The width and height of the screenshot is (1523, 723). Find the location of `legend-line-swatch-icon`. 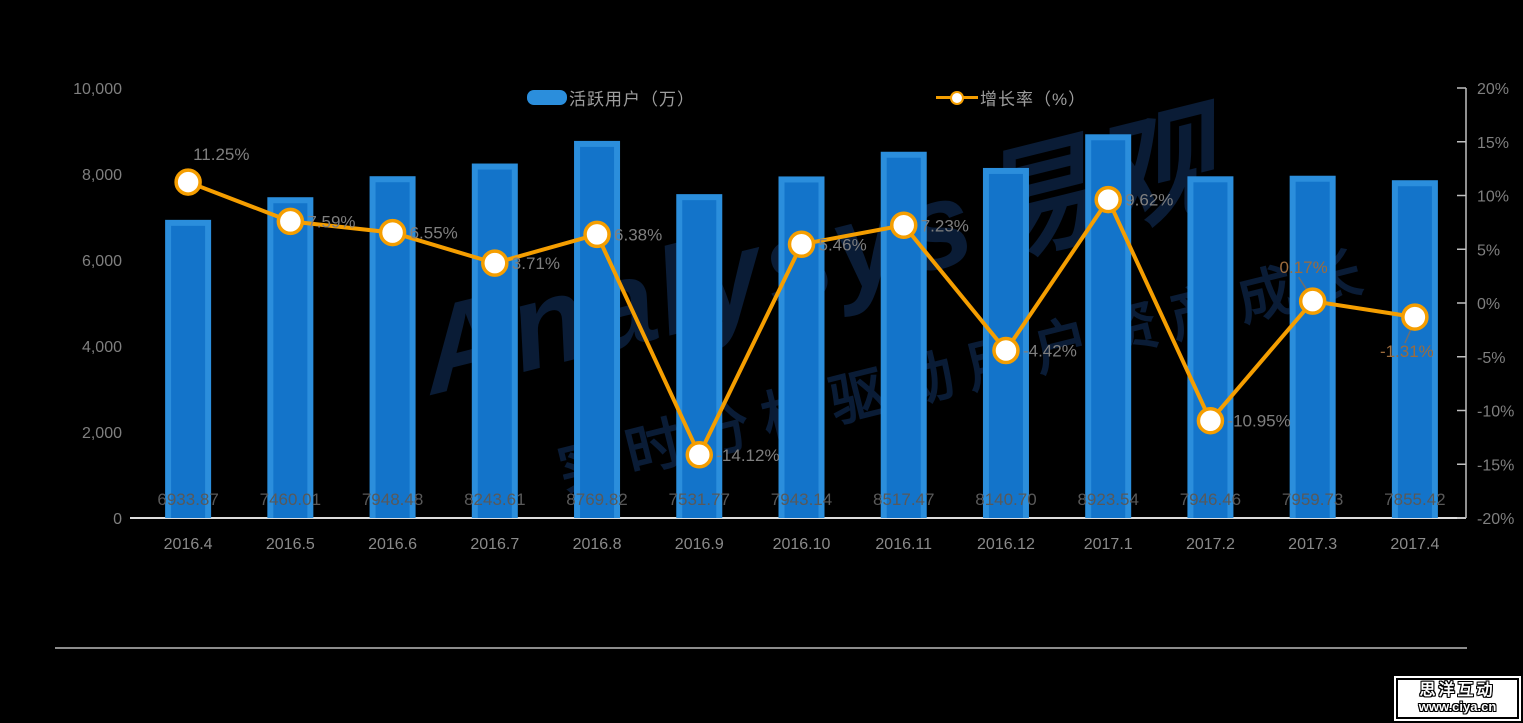

legend-line-swatch-icon is located at coordinates (957, 97).